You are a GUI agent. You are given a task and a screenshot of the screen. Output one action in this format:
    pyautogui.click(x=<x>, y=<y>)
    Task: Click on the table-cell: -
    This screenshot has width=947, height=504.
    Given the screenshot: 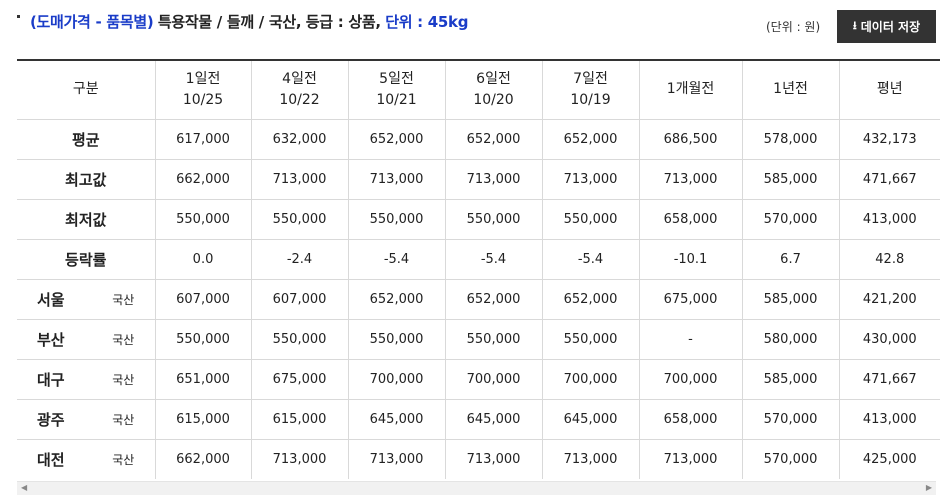 What is the action you would take?
    pyautogui.click(x=691, y=339)
    